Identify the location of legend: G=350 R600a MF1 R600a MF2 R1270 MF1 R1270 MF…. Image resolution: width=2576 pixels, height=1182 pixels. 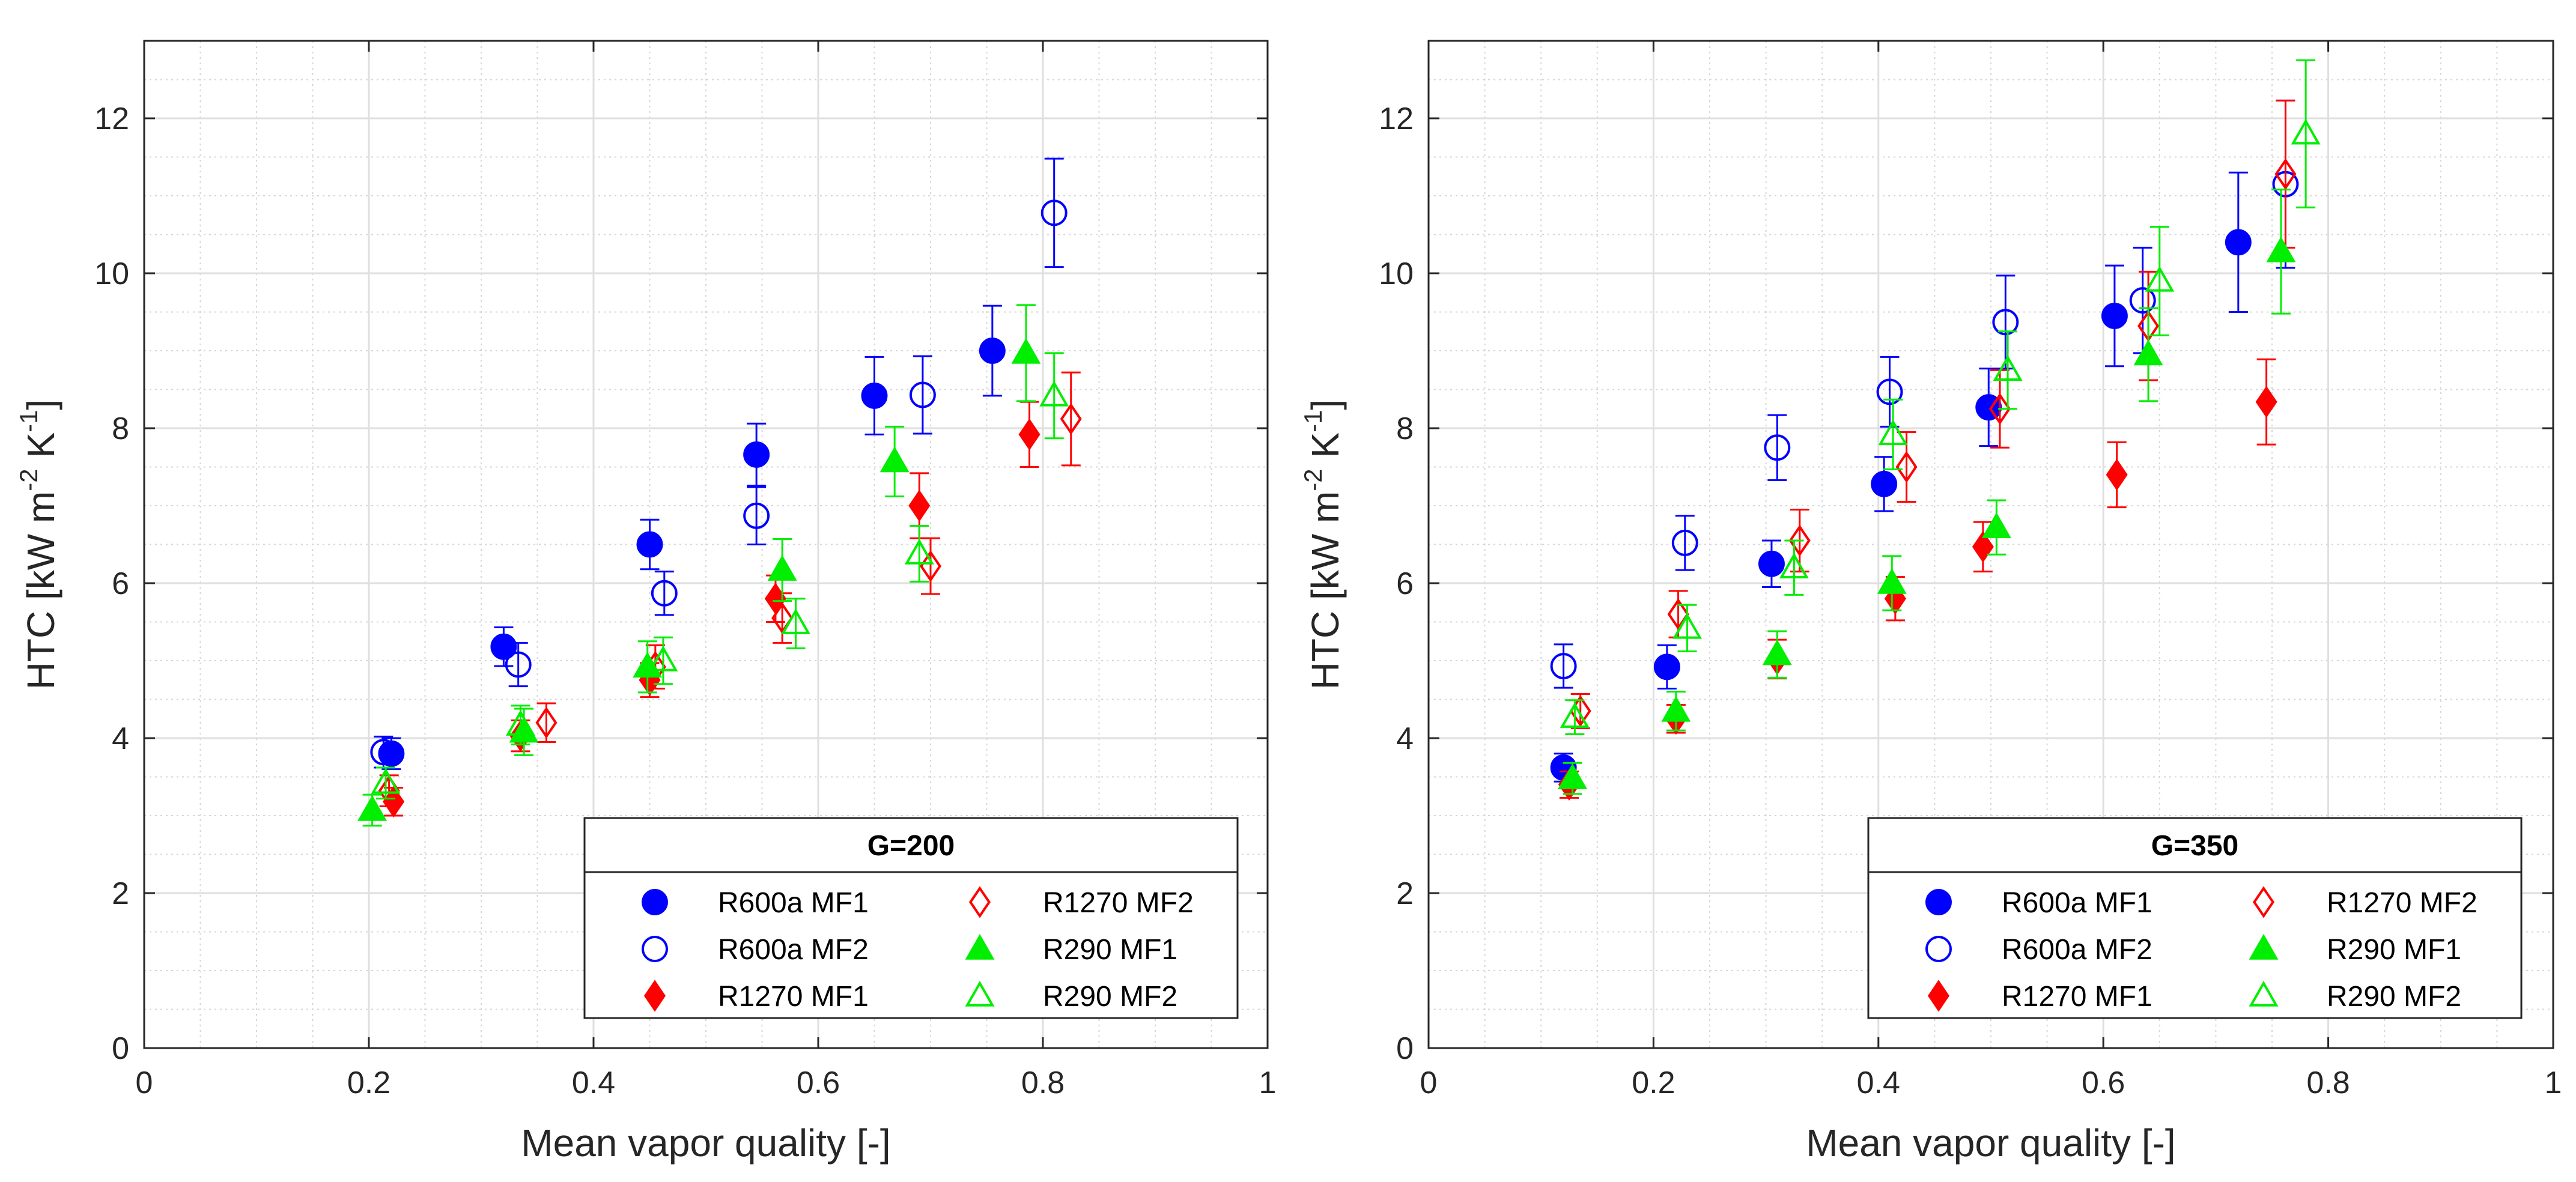
(2195, 918).